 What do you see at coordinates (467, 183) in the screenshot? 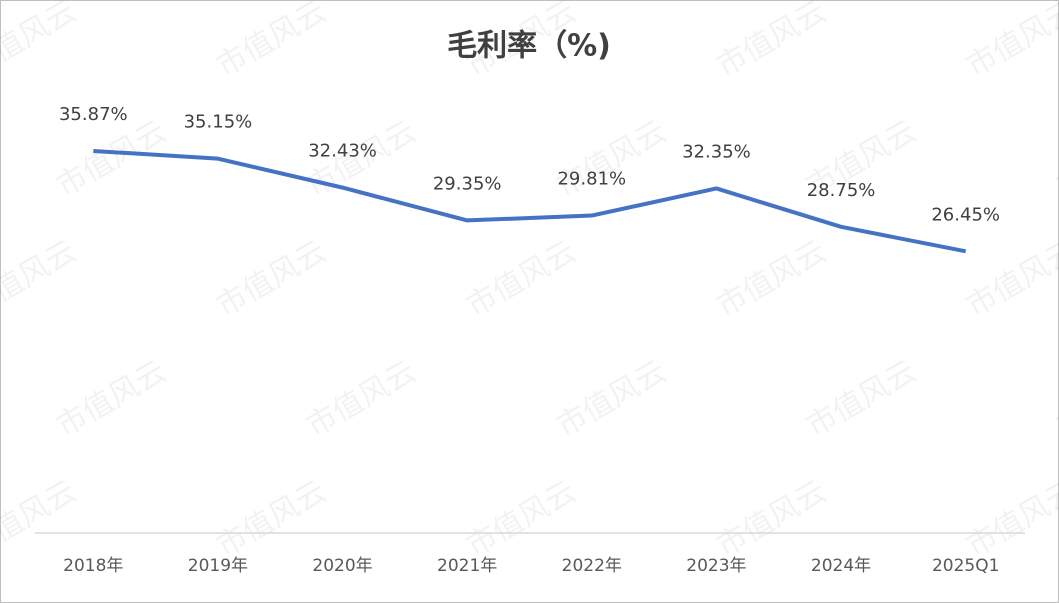
I see `data-label: 29.35%` at bounding box center [467, 183].